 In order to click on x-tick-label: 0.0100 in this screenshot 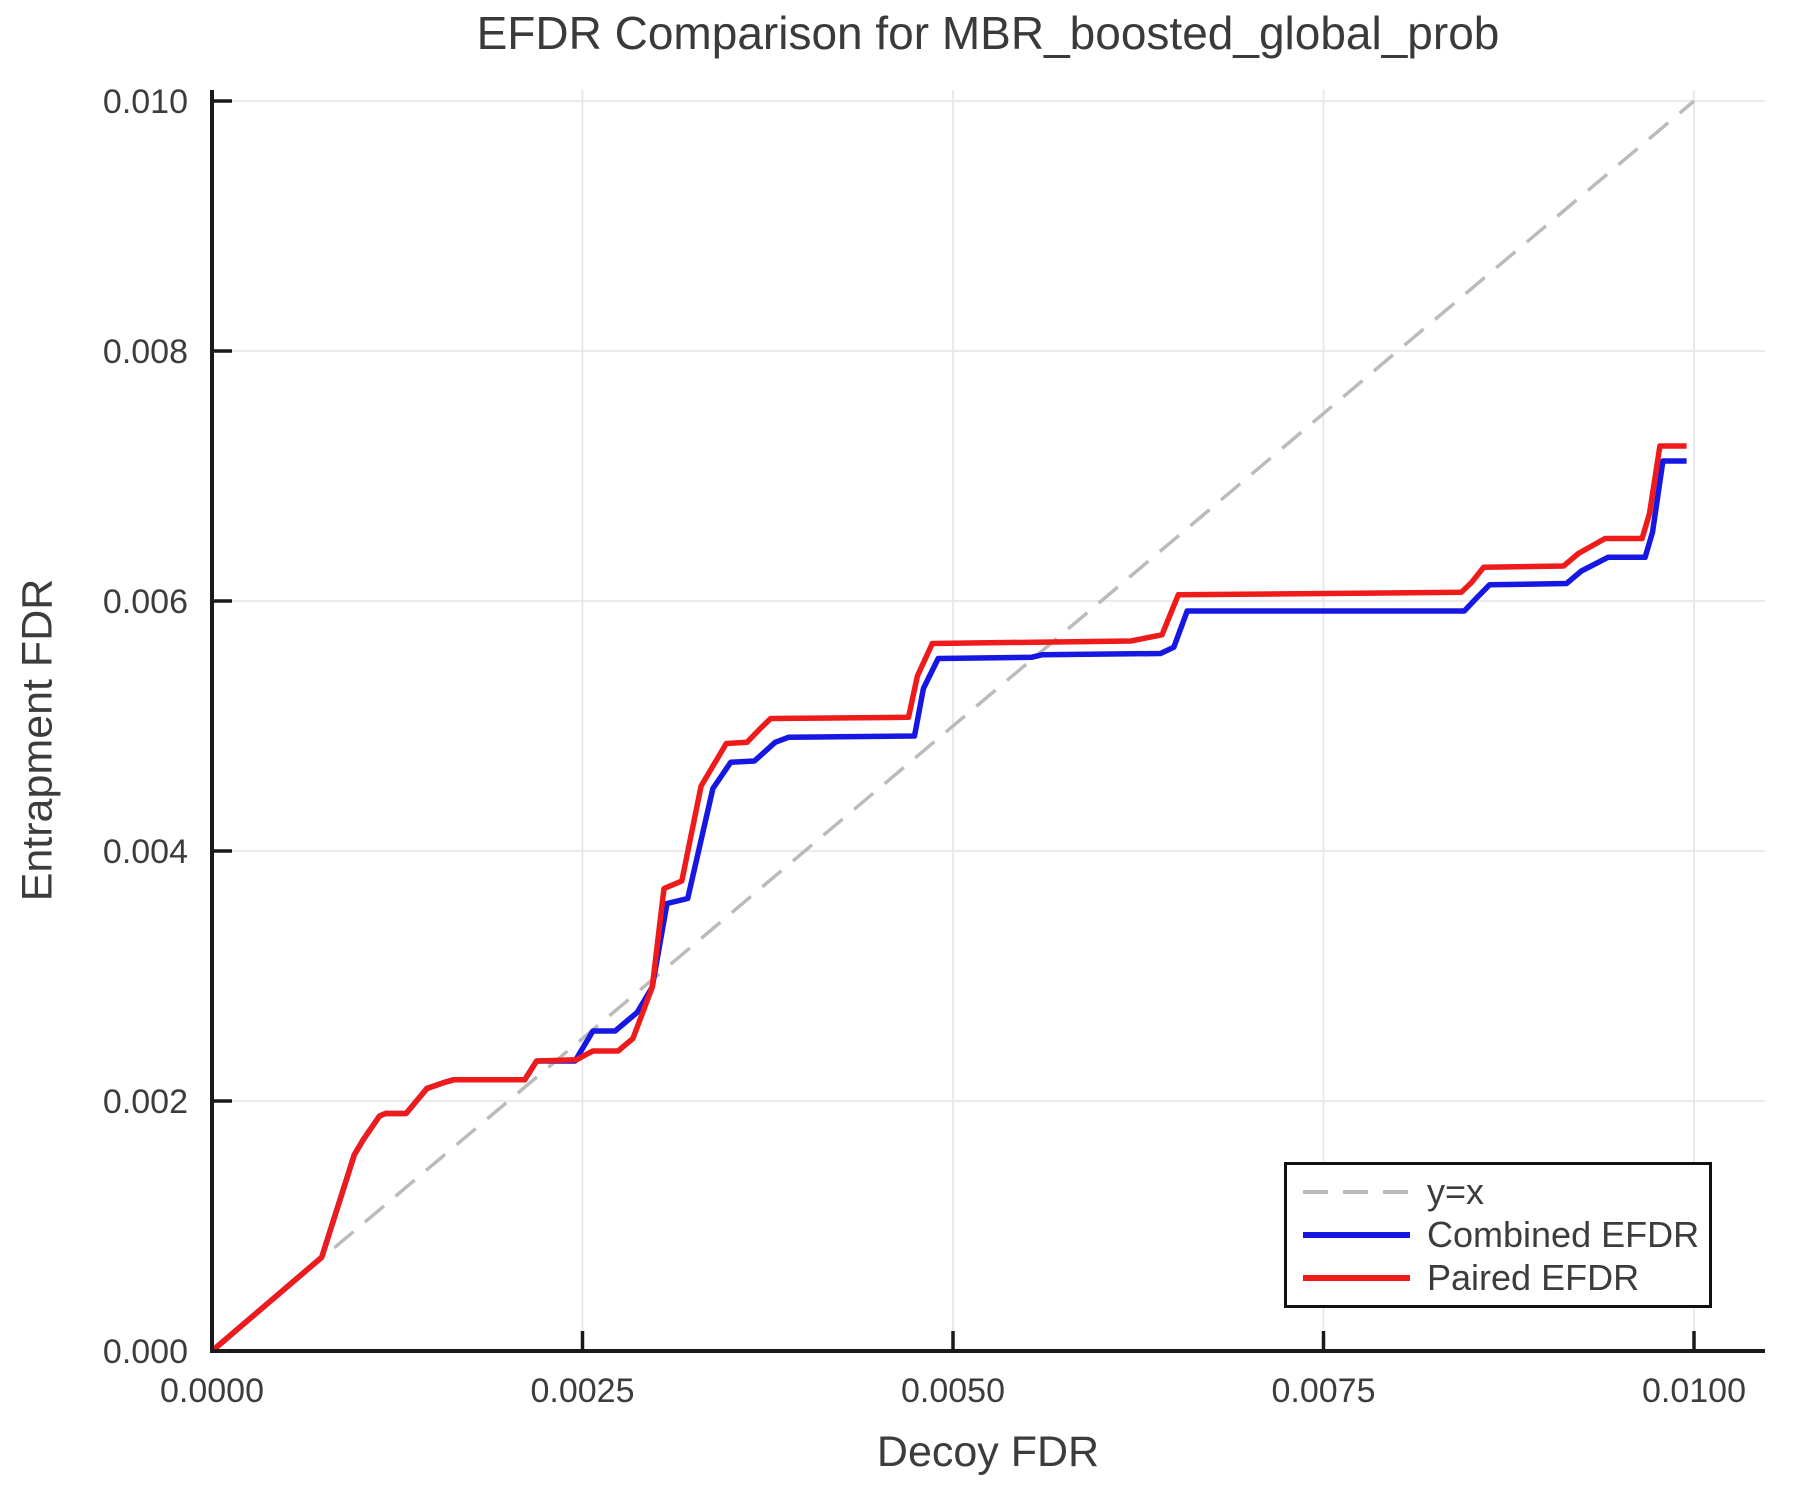, I will do `click(1694, 1391)`.